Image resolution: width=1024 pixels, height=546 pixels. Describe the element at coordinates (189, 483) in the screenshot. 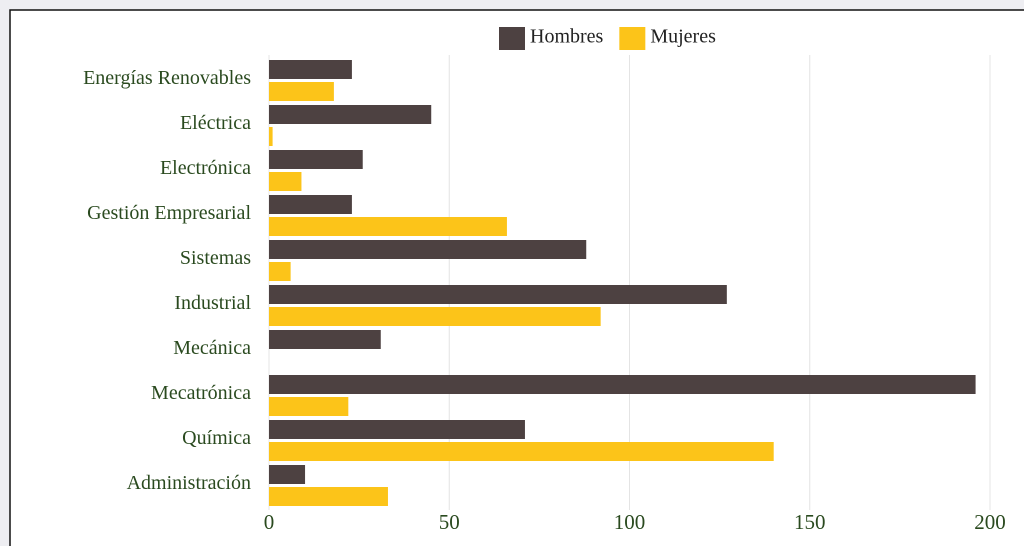

I see `y-tick-label: Administración` at that location.